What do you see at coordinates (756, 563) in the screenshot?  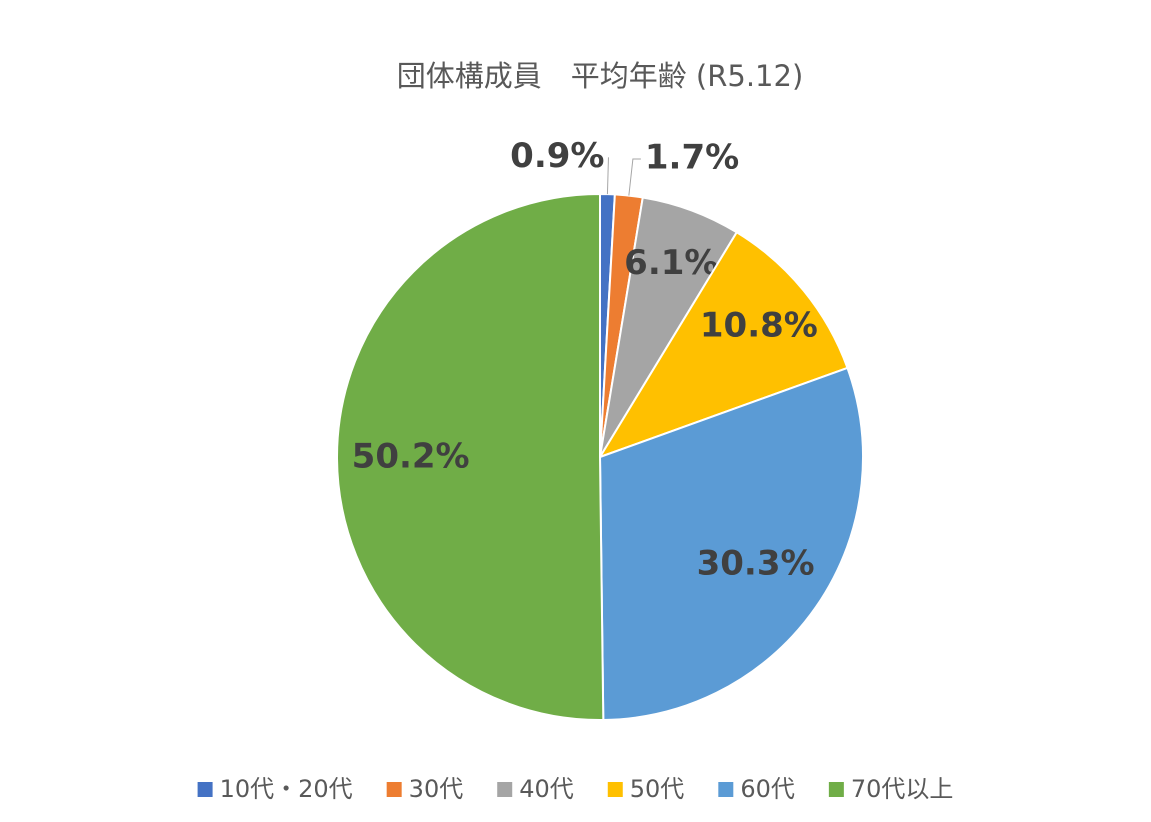 I see `value-label: 30.3%` at bounding box center [756, 563].